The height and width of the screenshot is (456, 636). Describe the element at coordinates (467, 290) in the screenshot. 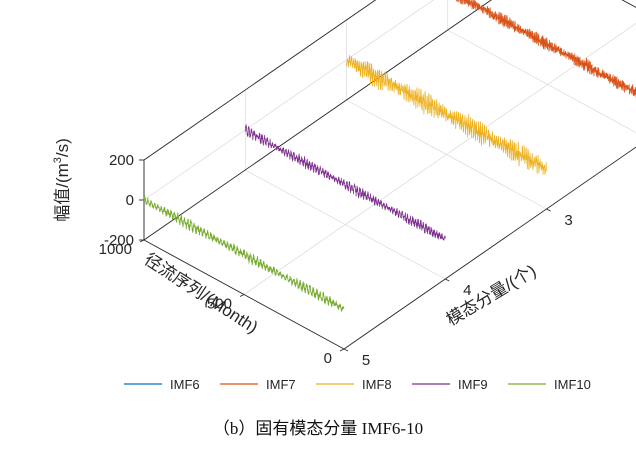

I see `y-tick-label: 4` at that location.